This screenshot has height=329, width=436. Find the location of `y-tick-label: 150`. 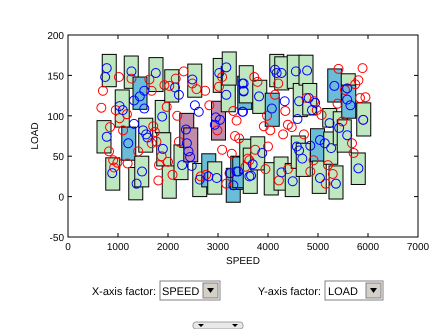

y-tick-label: 150 is located at coordinates (55, 76).